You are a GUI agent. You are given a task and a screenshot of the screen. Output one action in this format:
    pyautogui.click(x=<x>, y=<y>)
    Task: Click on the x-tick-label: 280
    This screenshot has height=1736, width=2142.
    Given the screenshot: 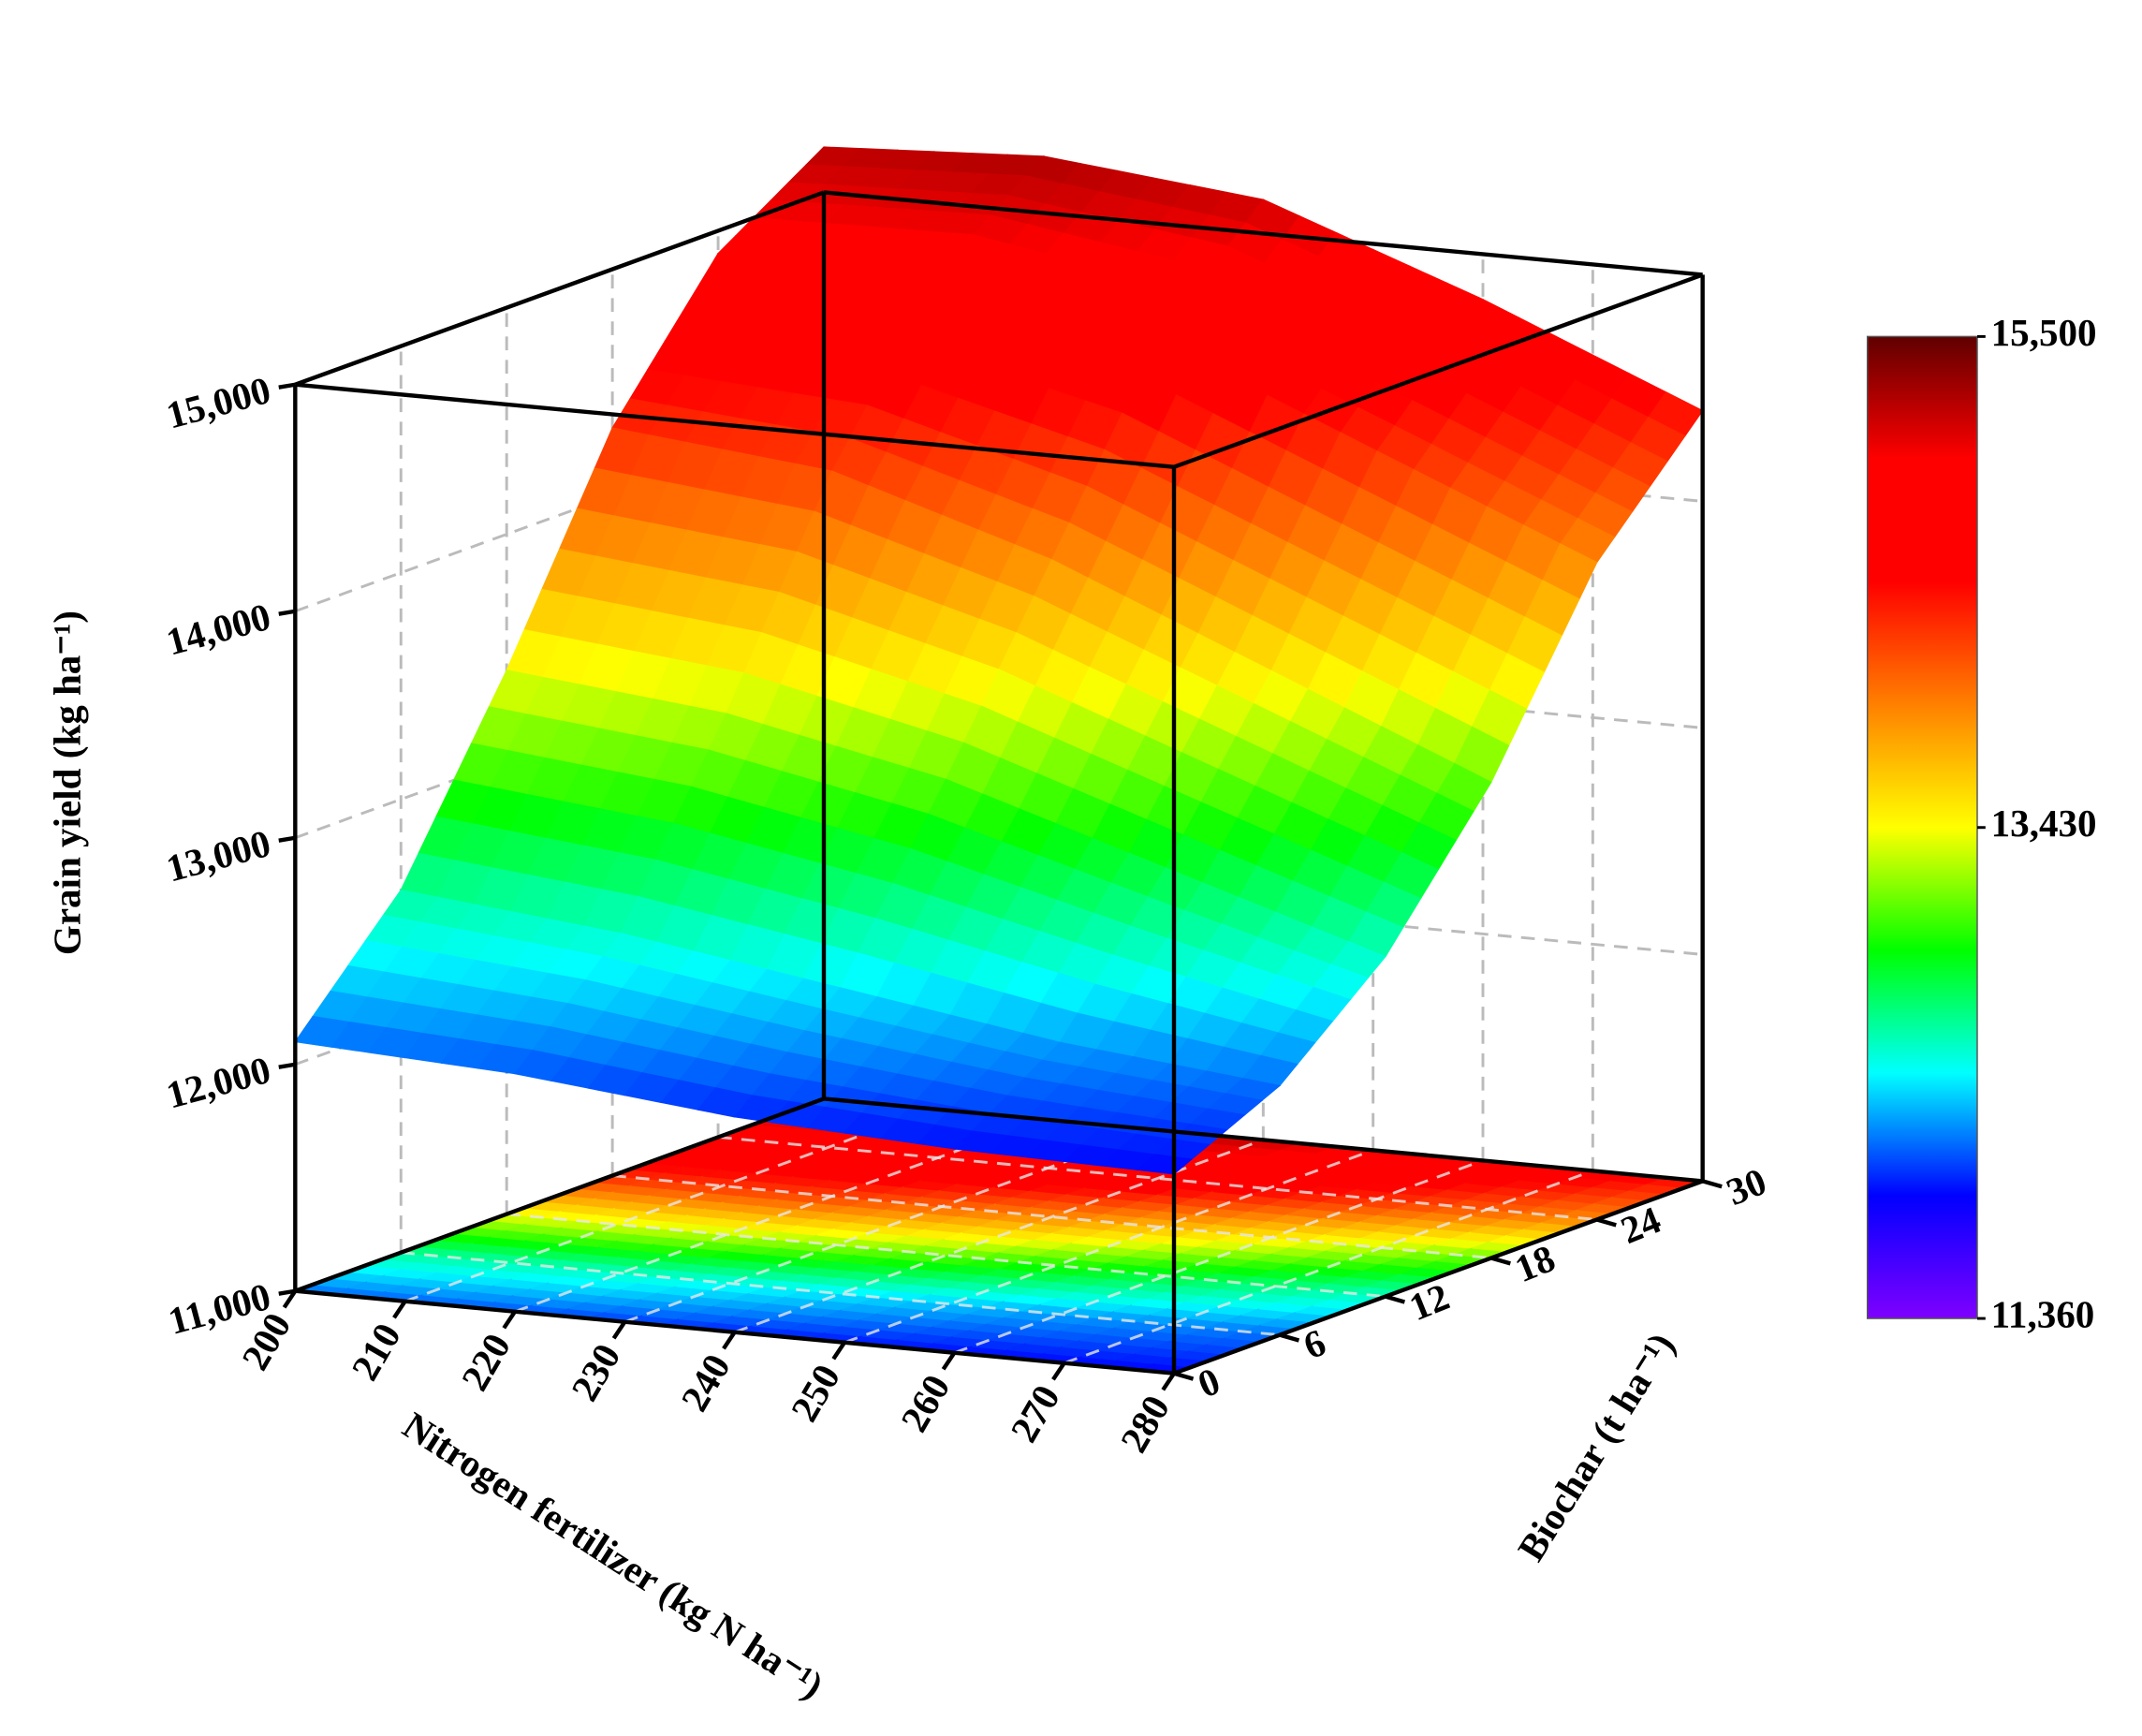 What is the action you would take?
    pyautogui.click(x=1145, y=1424)
    